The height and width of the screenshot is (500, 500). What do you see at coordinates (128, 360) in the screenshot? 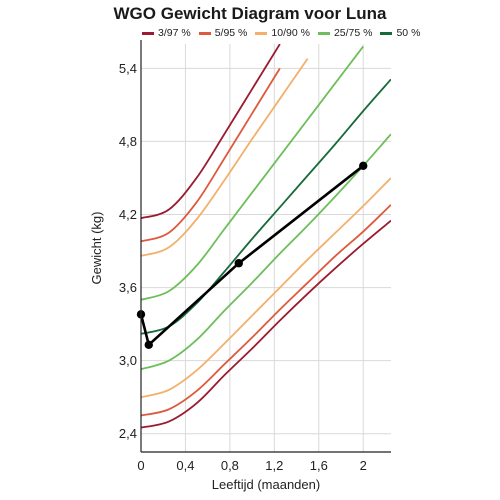
I see `y-tick-label: 3,0` at bounding box center [128, 360].